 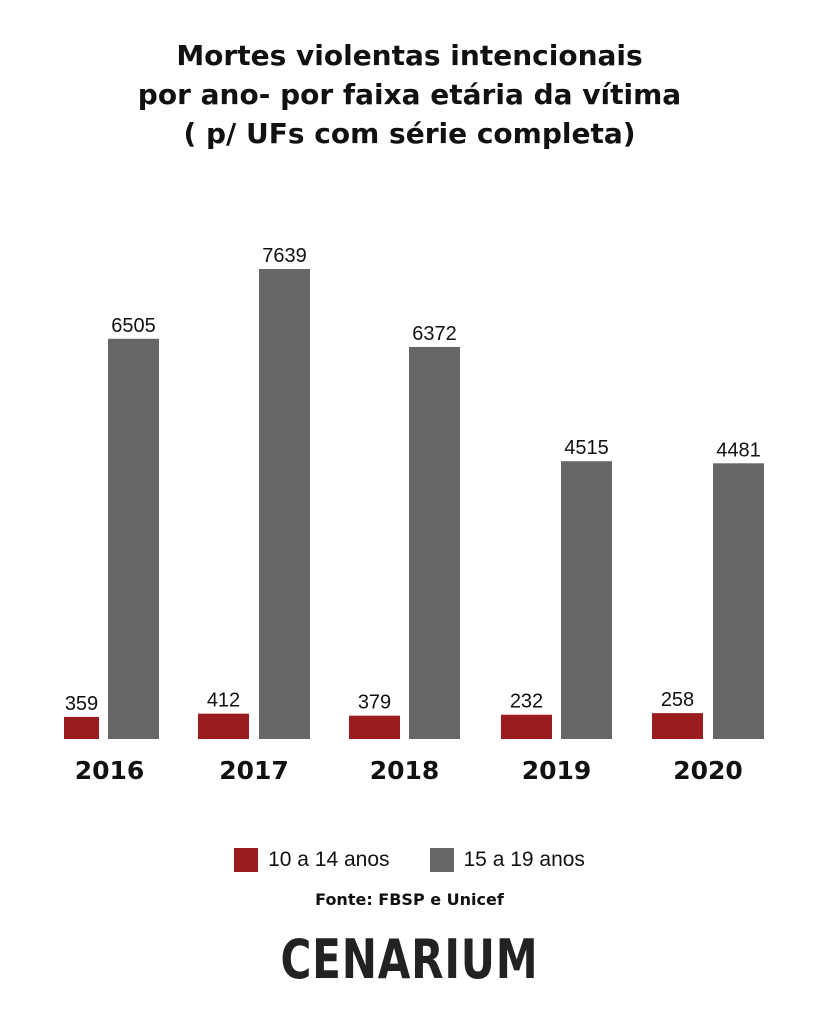 I want to click on x-tick-label-2020: 2020, so click(x=708, y=770).